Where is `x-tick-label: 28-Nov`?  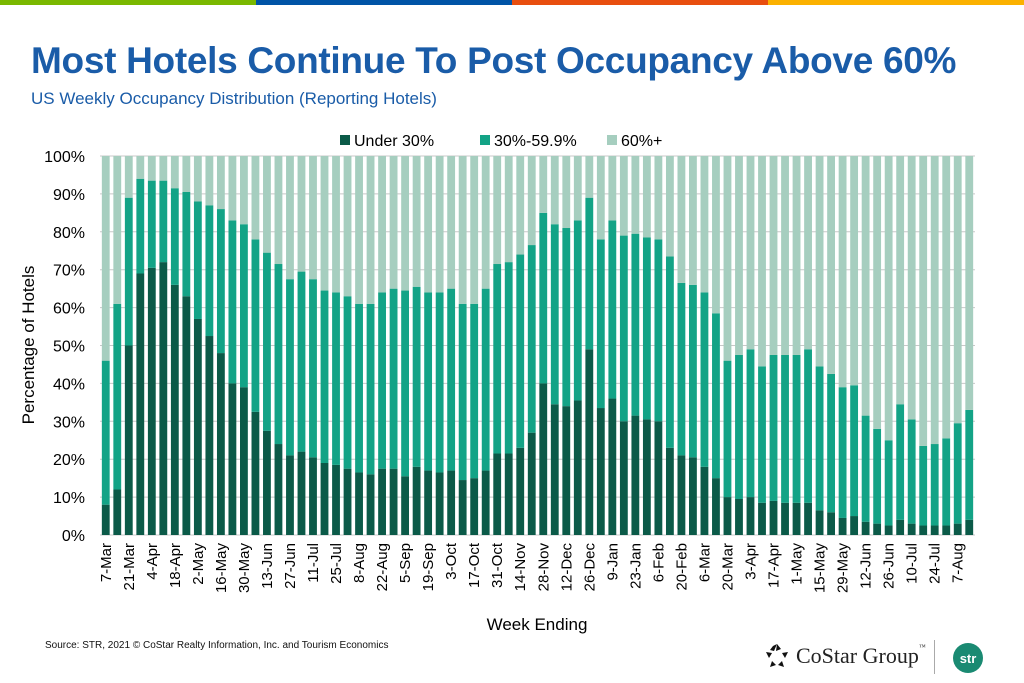 x-tick-label: 28-Nov is located at coordinates (543, 567).